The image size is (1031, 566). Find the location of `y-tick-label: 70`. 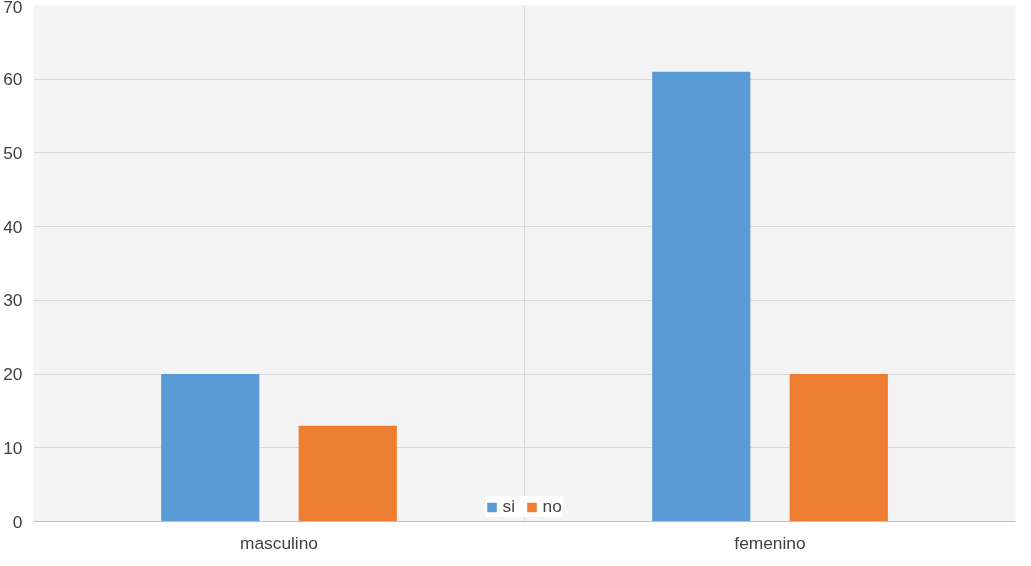

y-tick-label: 70 is located at coordinates (13, 8).